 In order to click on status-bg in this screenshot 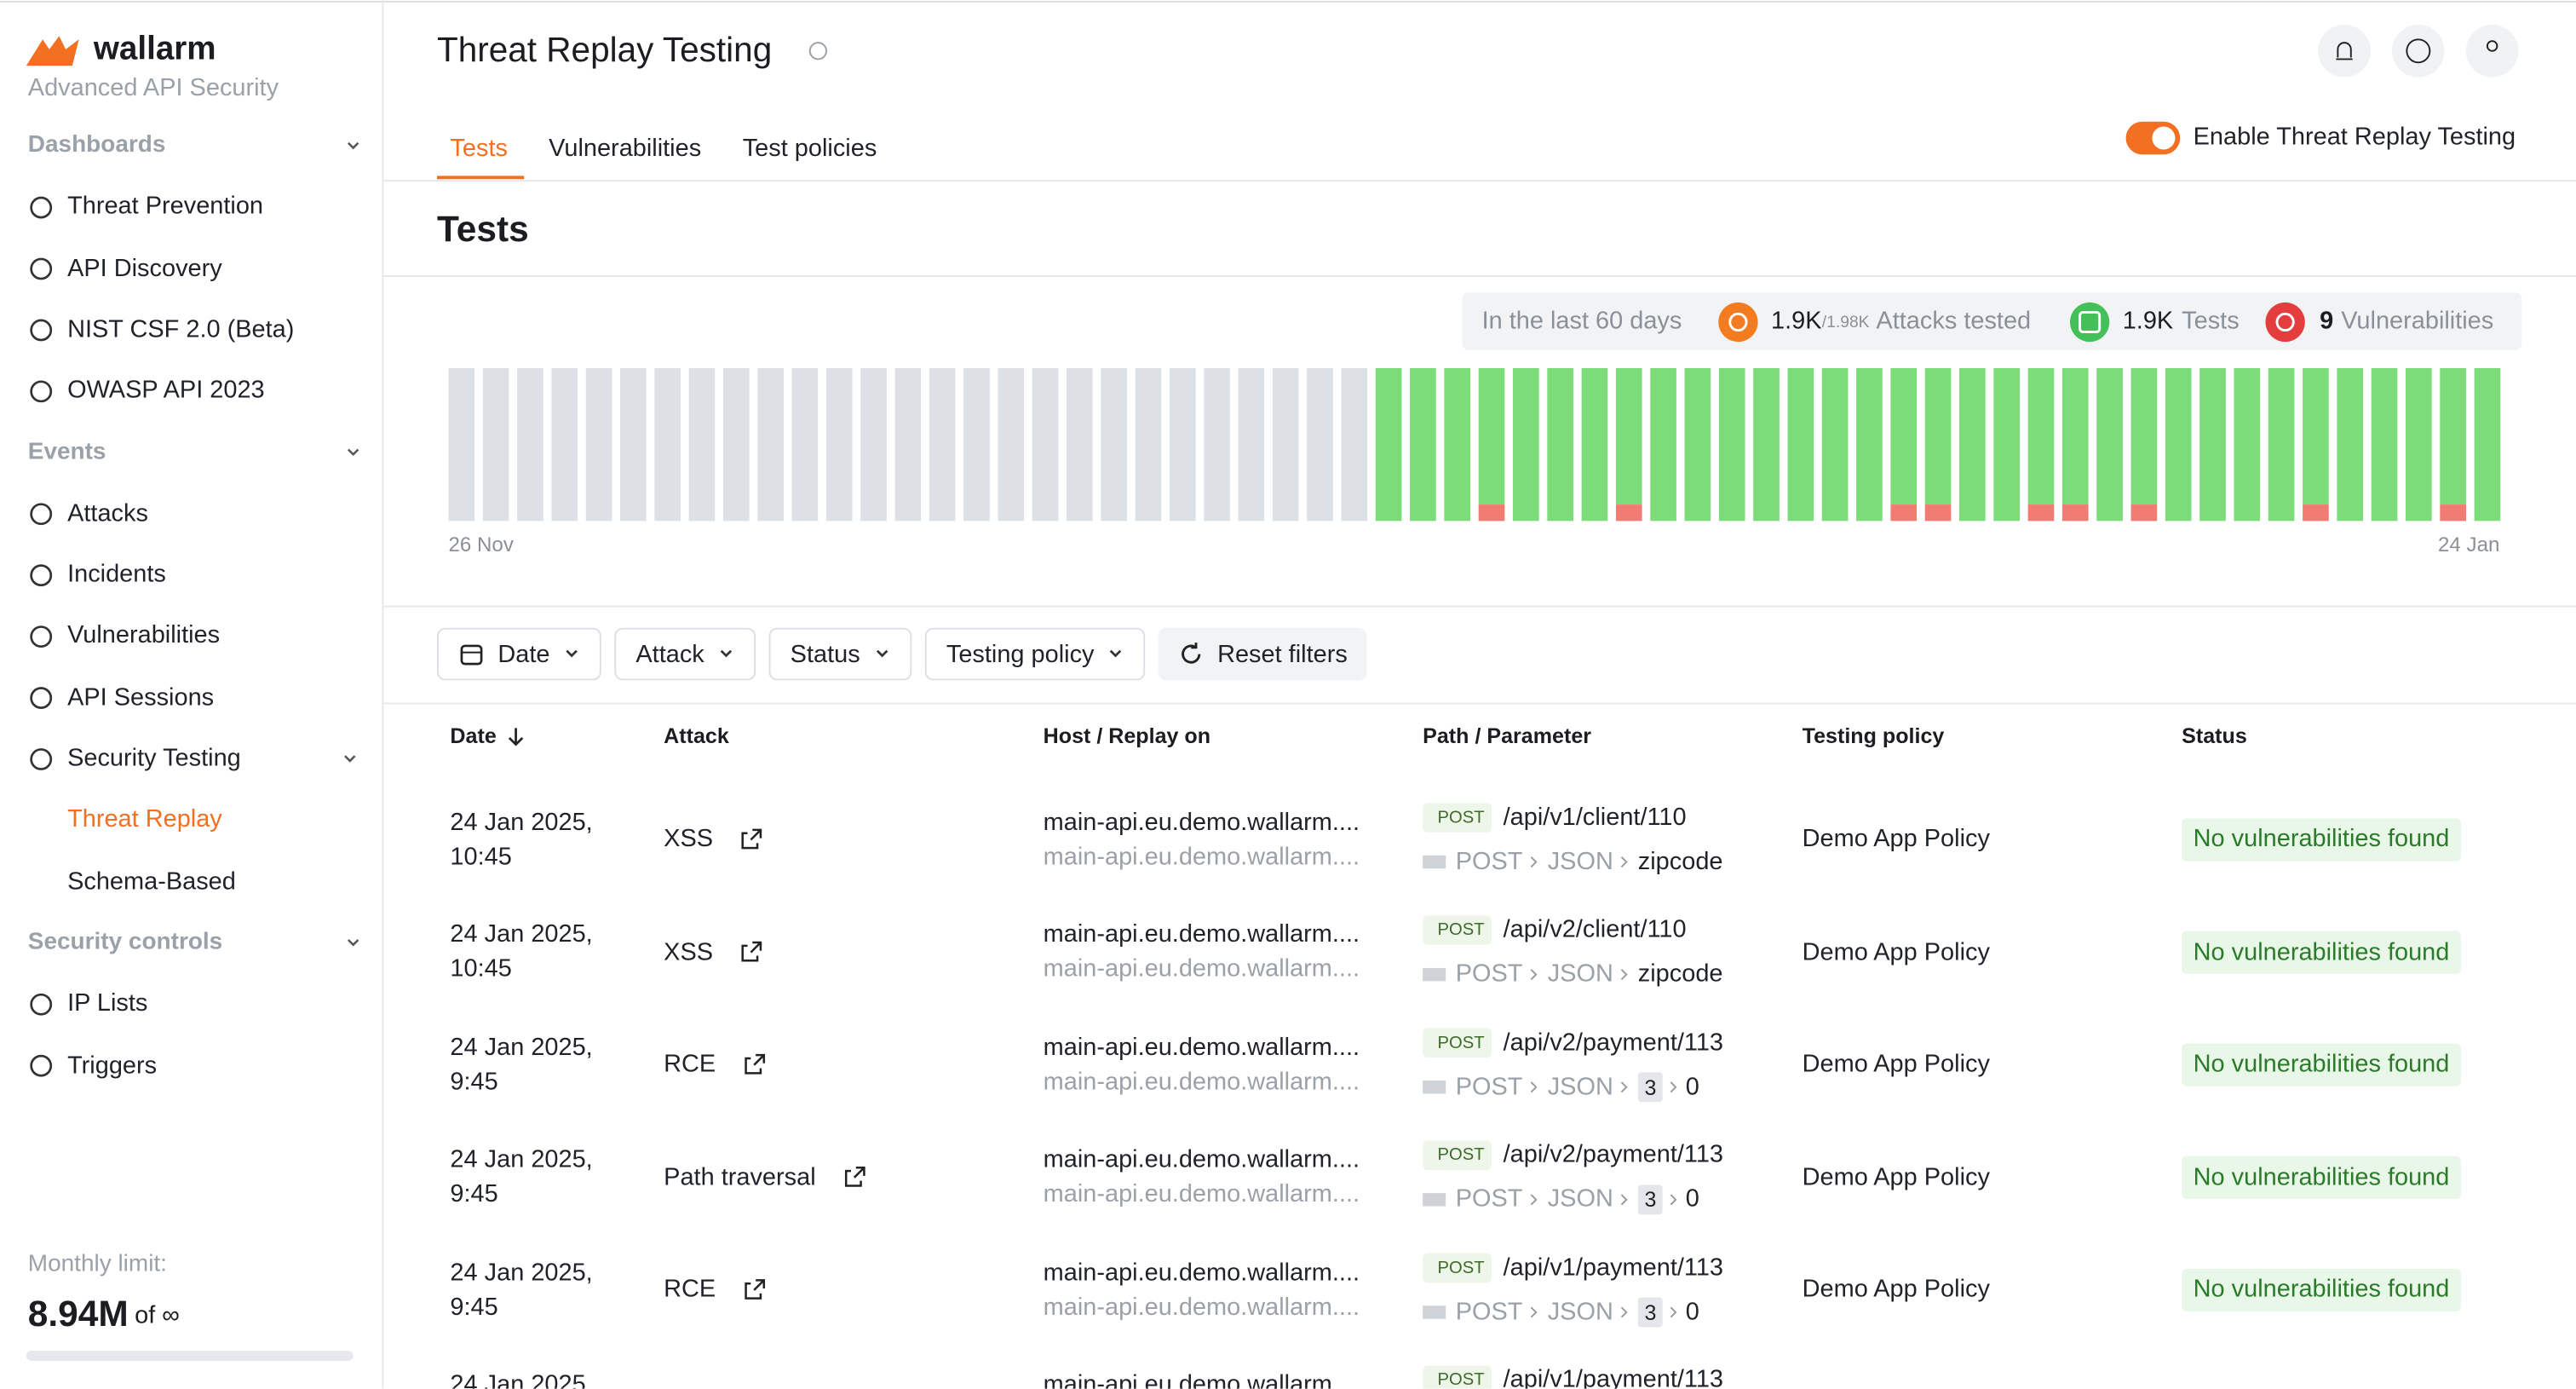, I will do `click(2322, 1177)`.